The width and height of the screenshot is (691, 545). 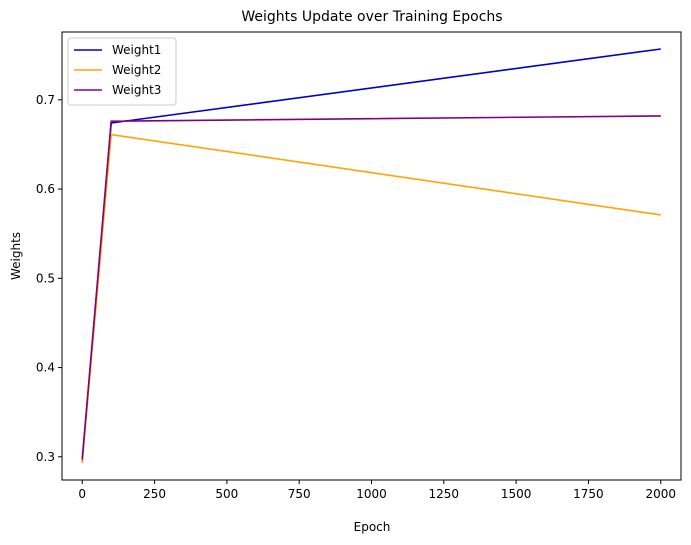 I want to click on x-tick-label: 750, so click(x=299, y=494).